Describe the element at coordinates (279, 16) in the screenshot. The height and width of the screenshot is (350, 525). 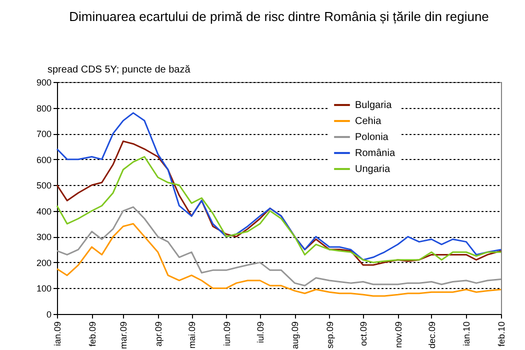
I see `chart-title: Diminuarea ecartului de primă de risc dintre România și țările din regiune` at that location.